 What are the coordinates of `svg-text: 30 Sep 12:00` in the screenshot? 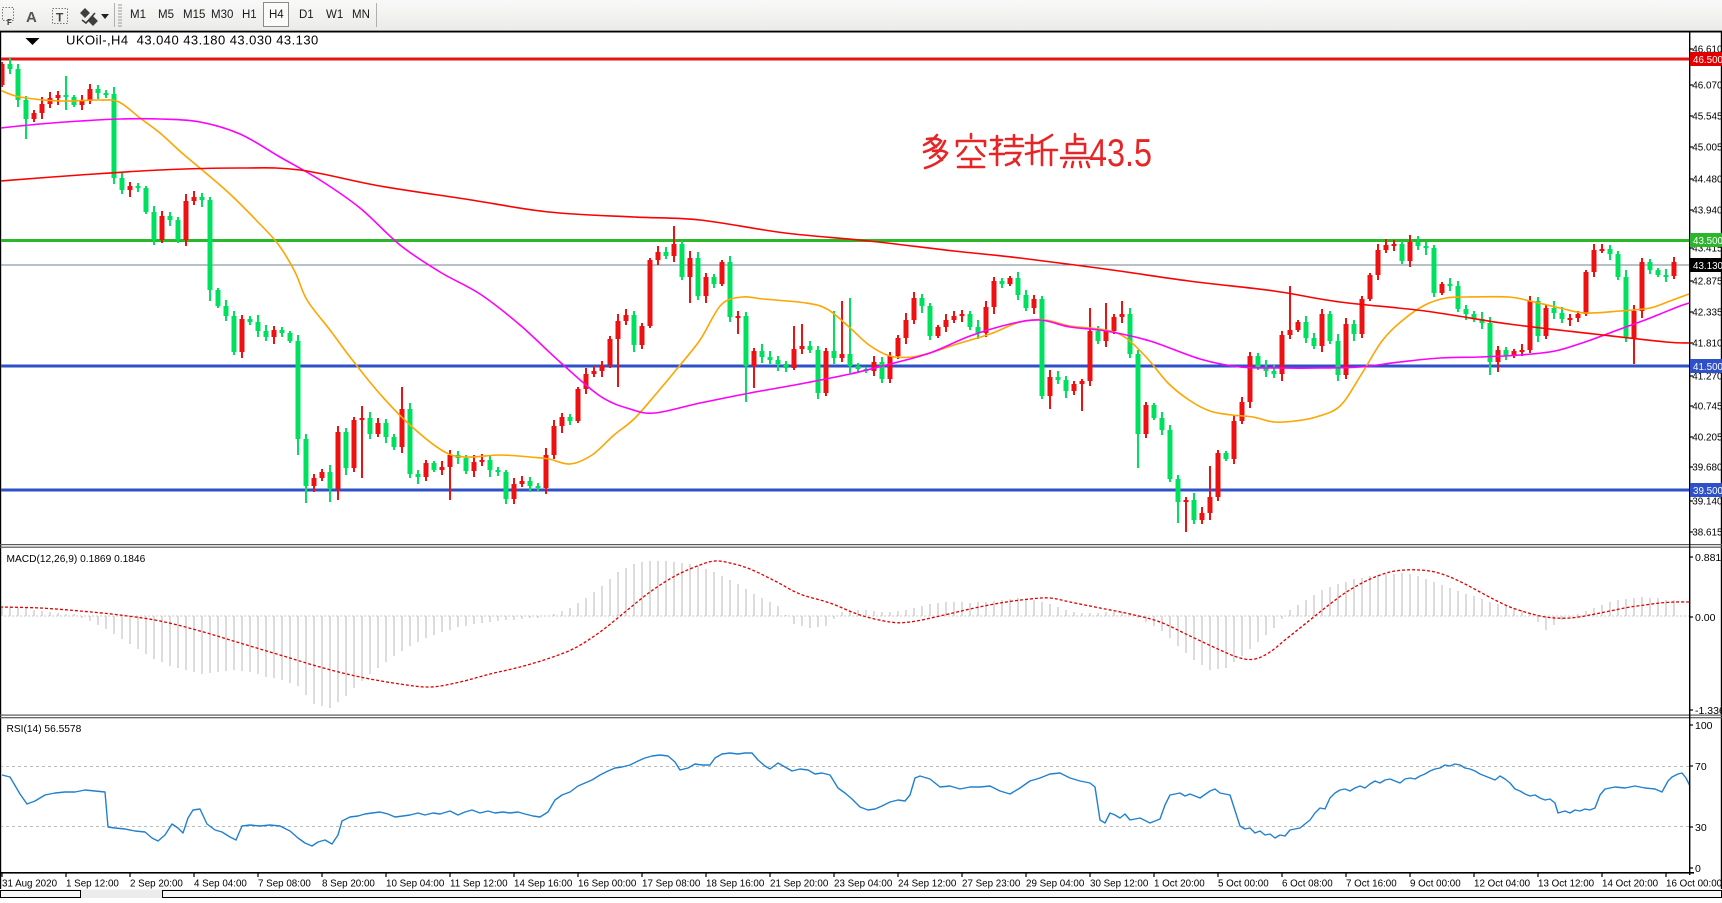 It's located at (1119, 884).